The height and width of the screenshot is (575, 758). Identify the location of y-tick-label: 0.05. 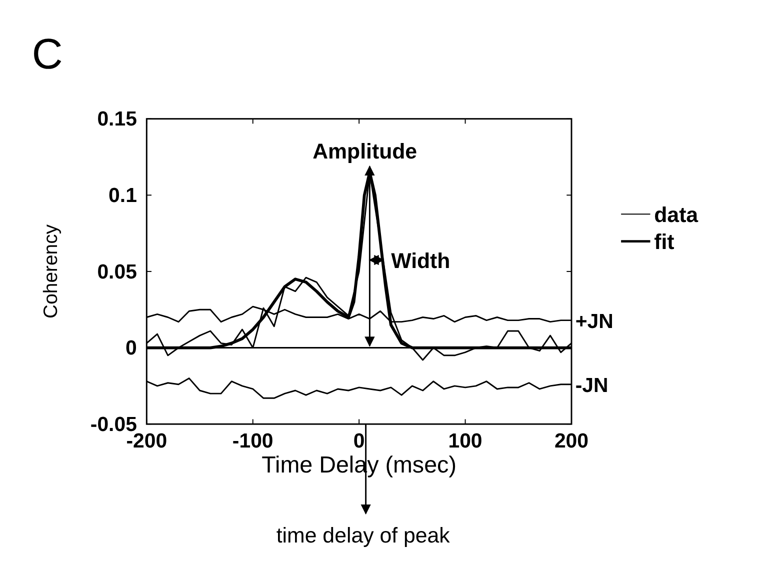
(117, 272).